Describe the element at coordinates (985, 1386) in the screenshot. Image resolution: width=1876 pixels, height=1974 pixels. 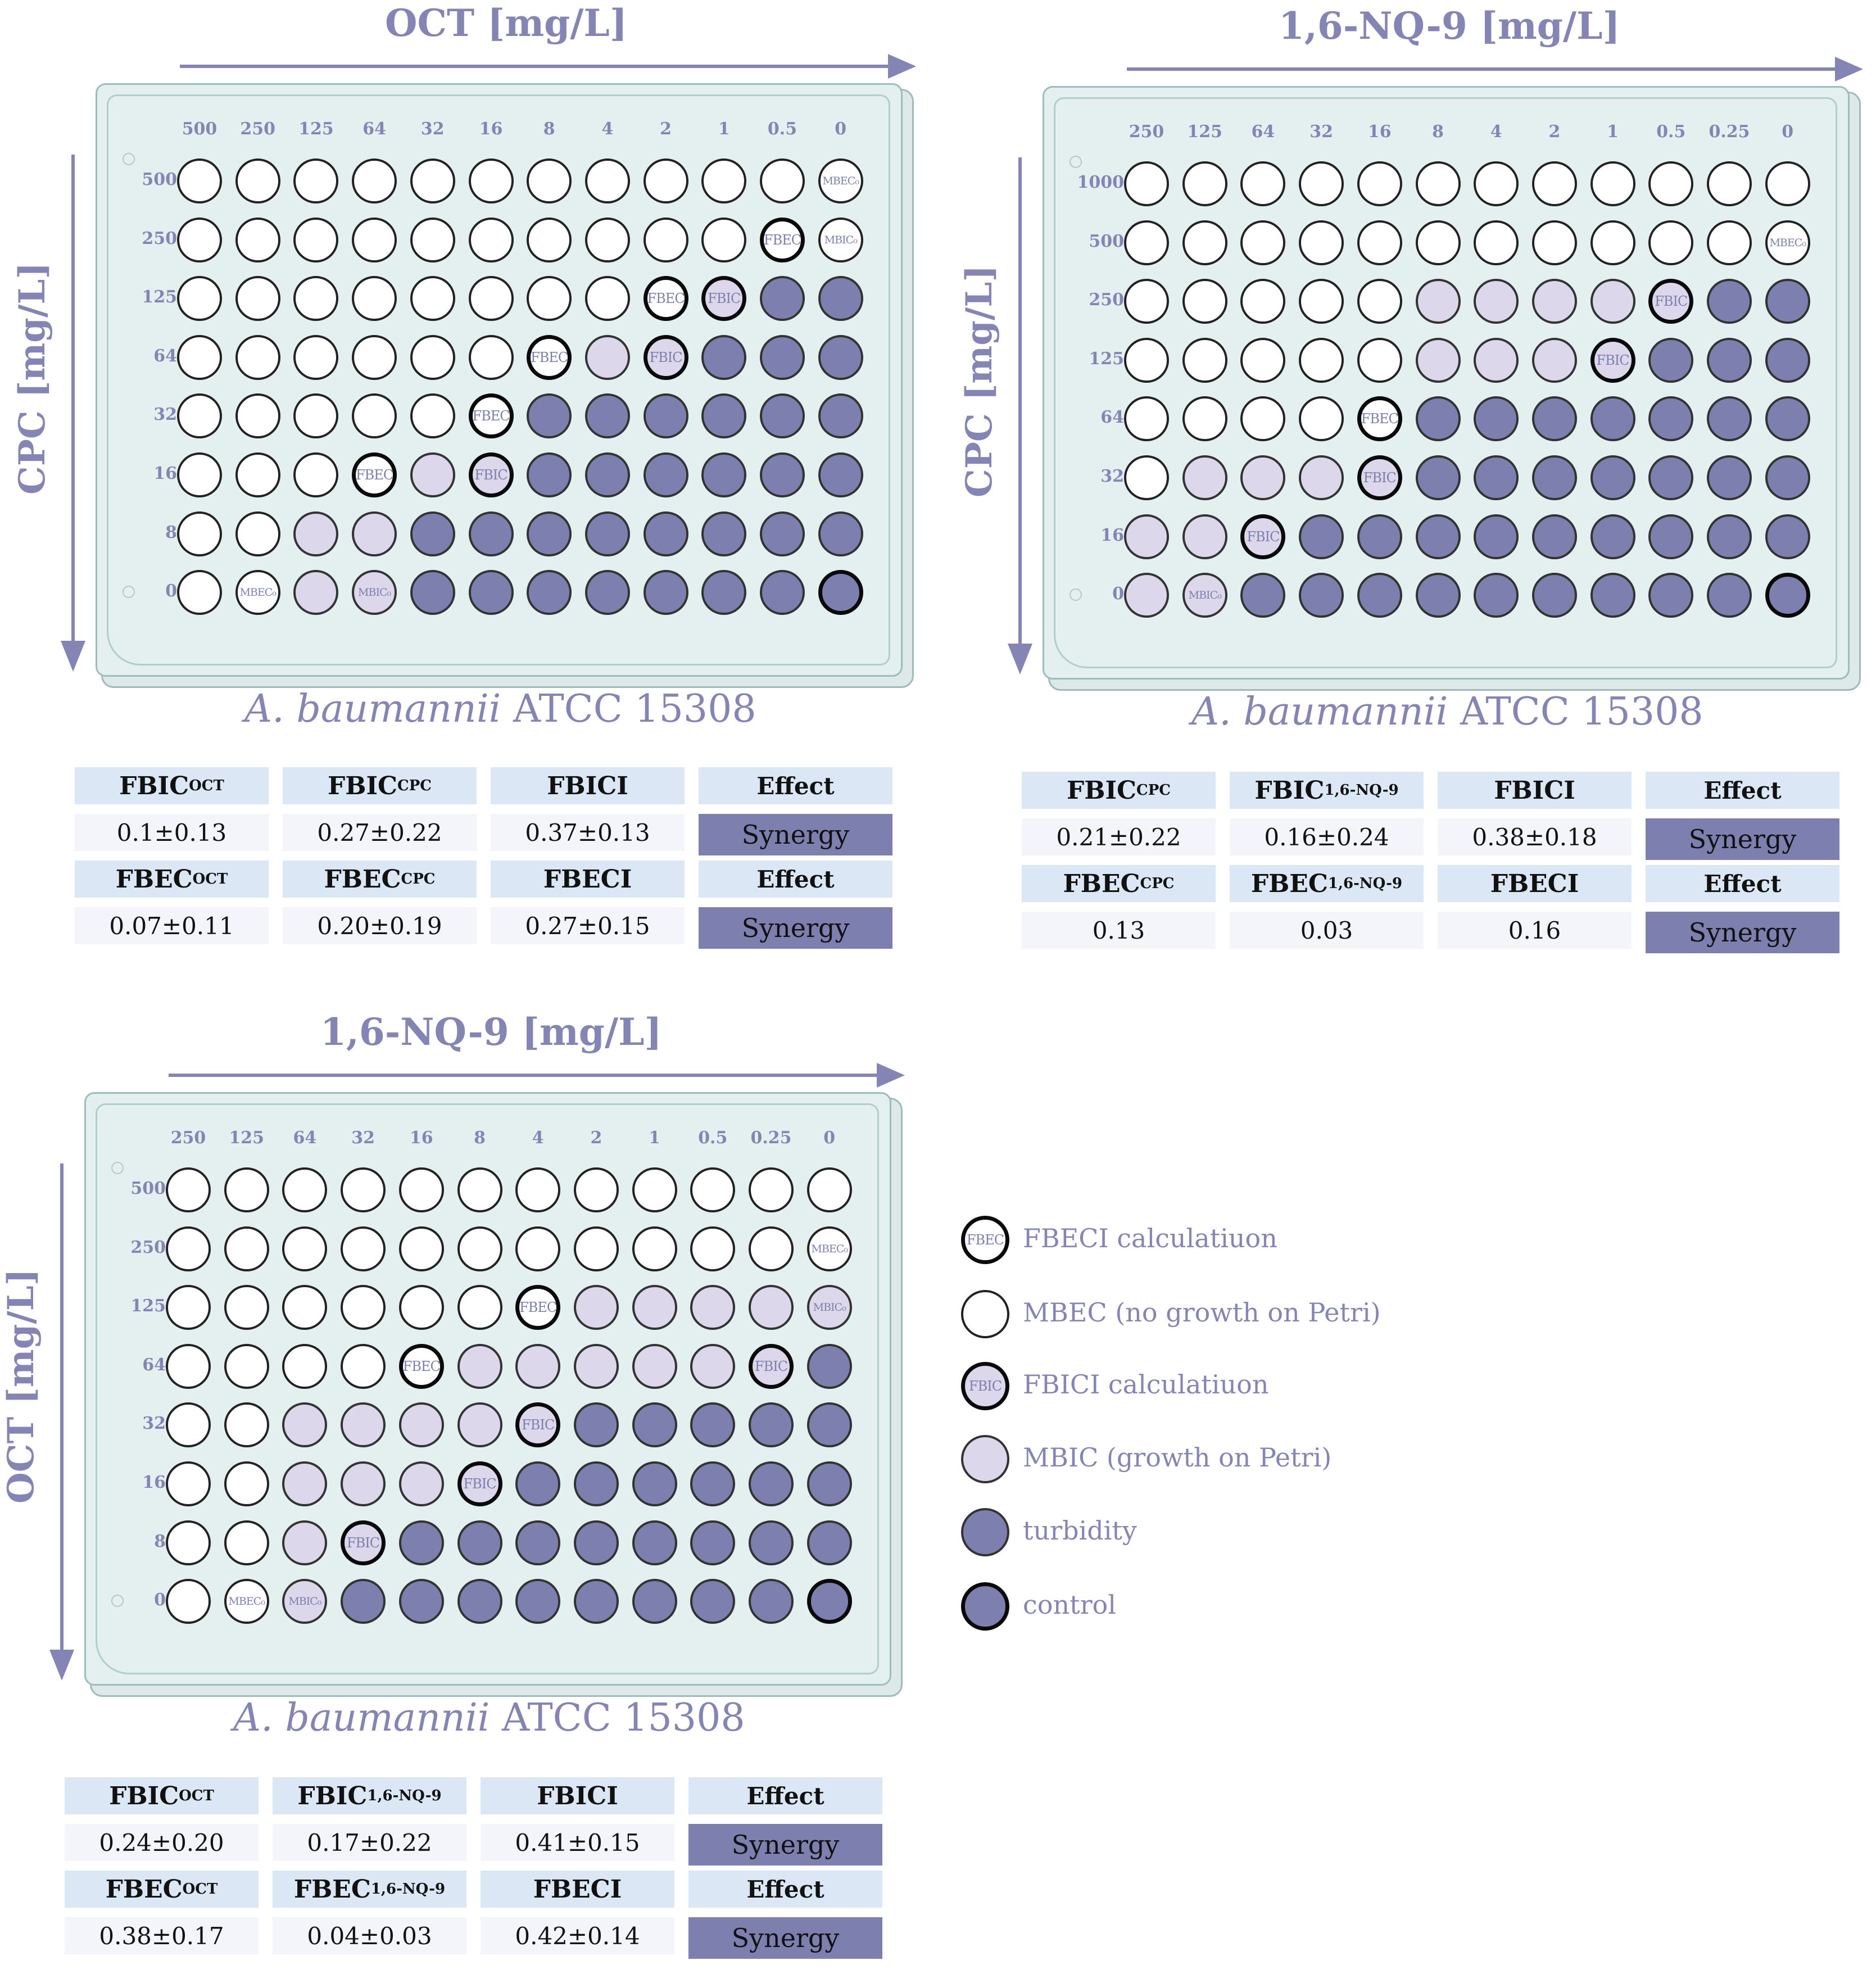
I see `legend-swatch-fbic: FBIC` at that location.